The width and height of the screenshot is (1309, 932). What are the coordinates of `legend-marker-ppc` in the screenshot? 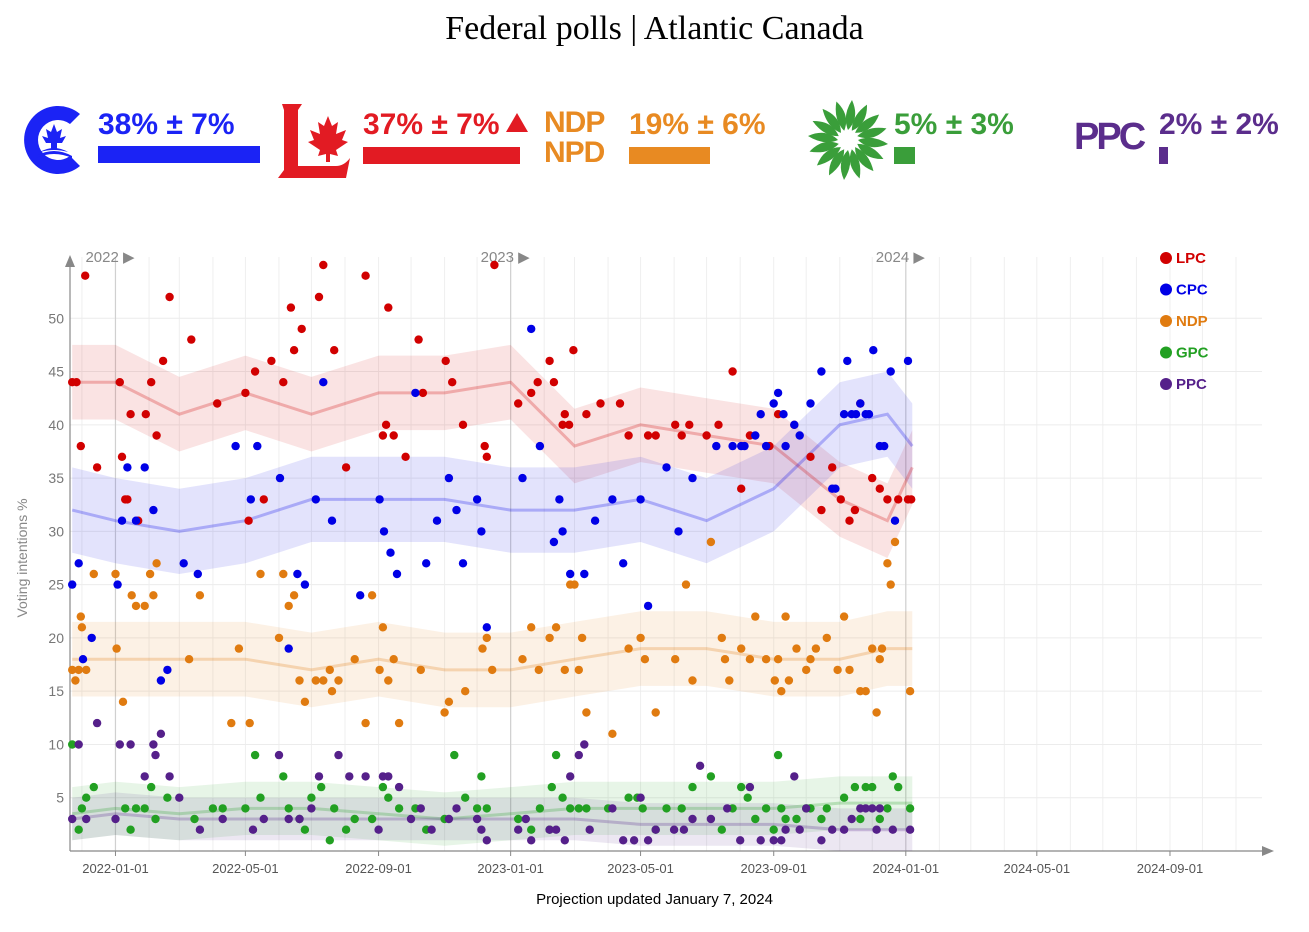 It's located at (1166, 384).